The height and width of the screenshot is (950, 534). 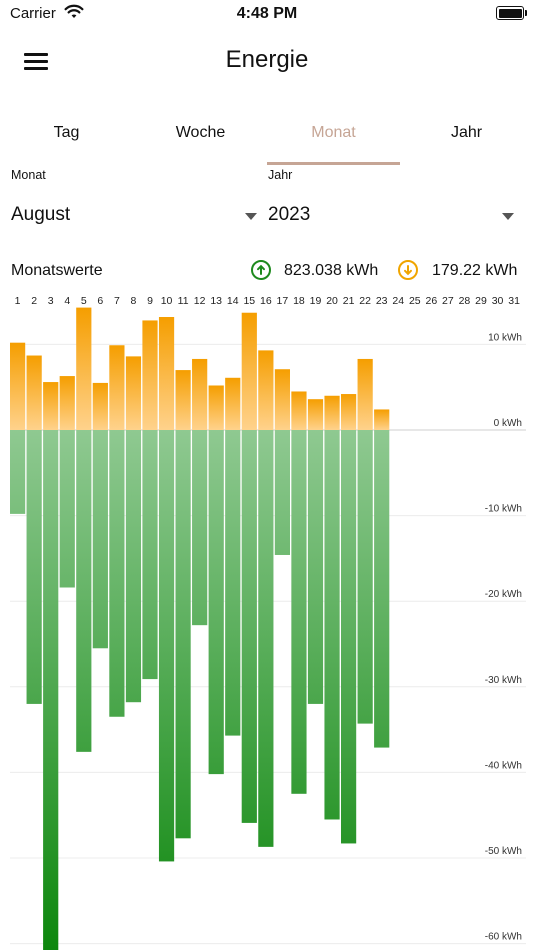 I want to click on x-tick-label: 29, so click(x=481, y=301).